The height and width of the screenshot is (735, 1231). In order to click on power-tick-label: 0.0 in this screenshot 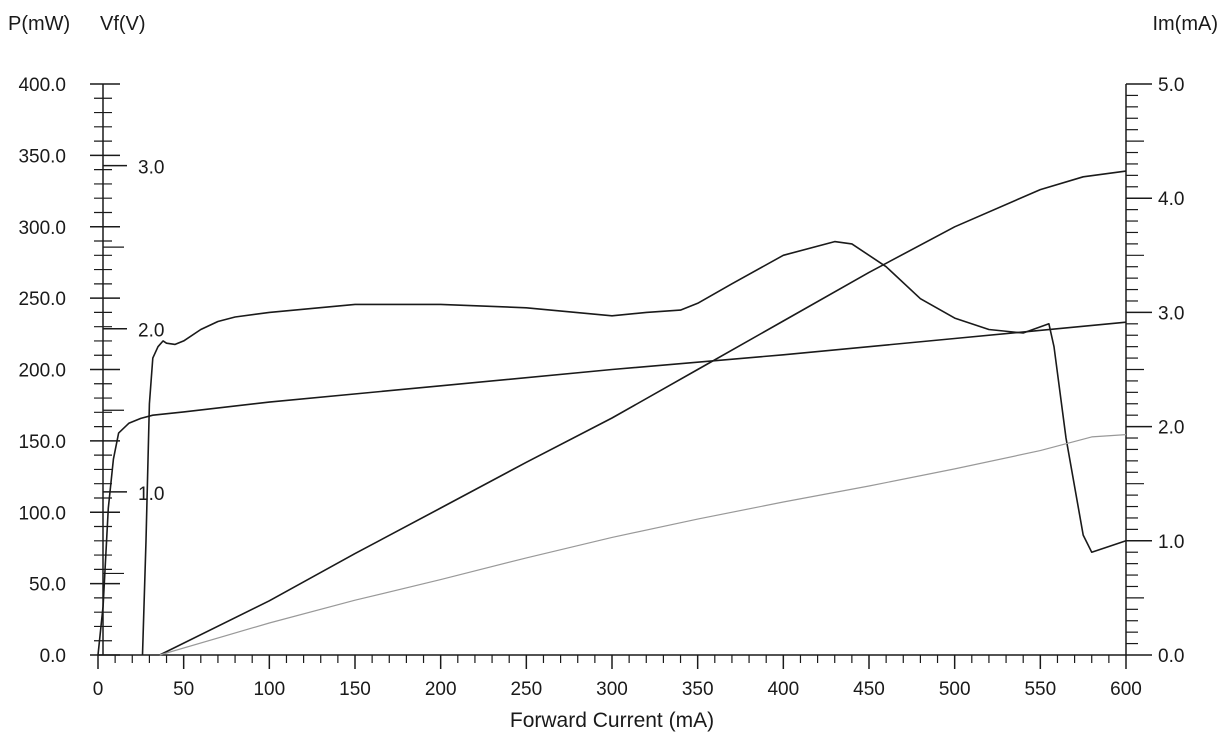, I will do `click(53, 656)`.